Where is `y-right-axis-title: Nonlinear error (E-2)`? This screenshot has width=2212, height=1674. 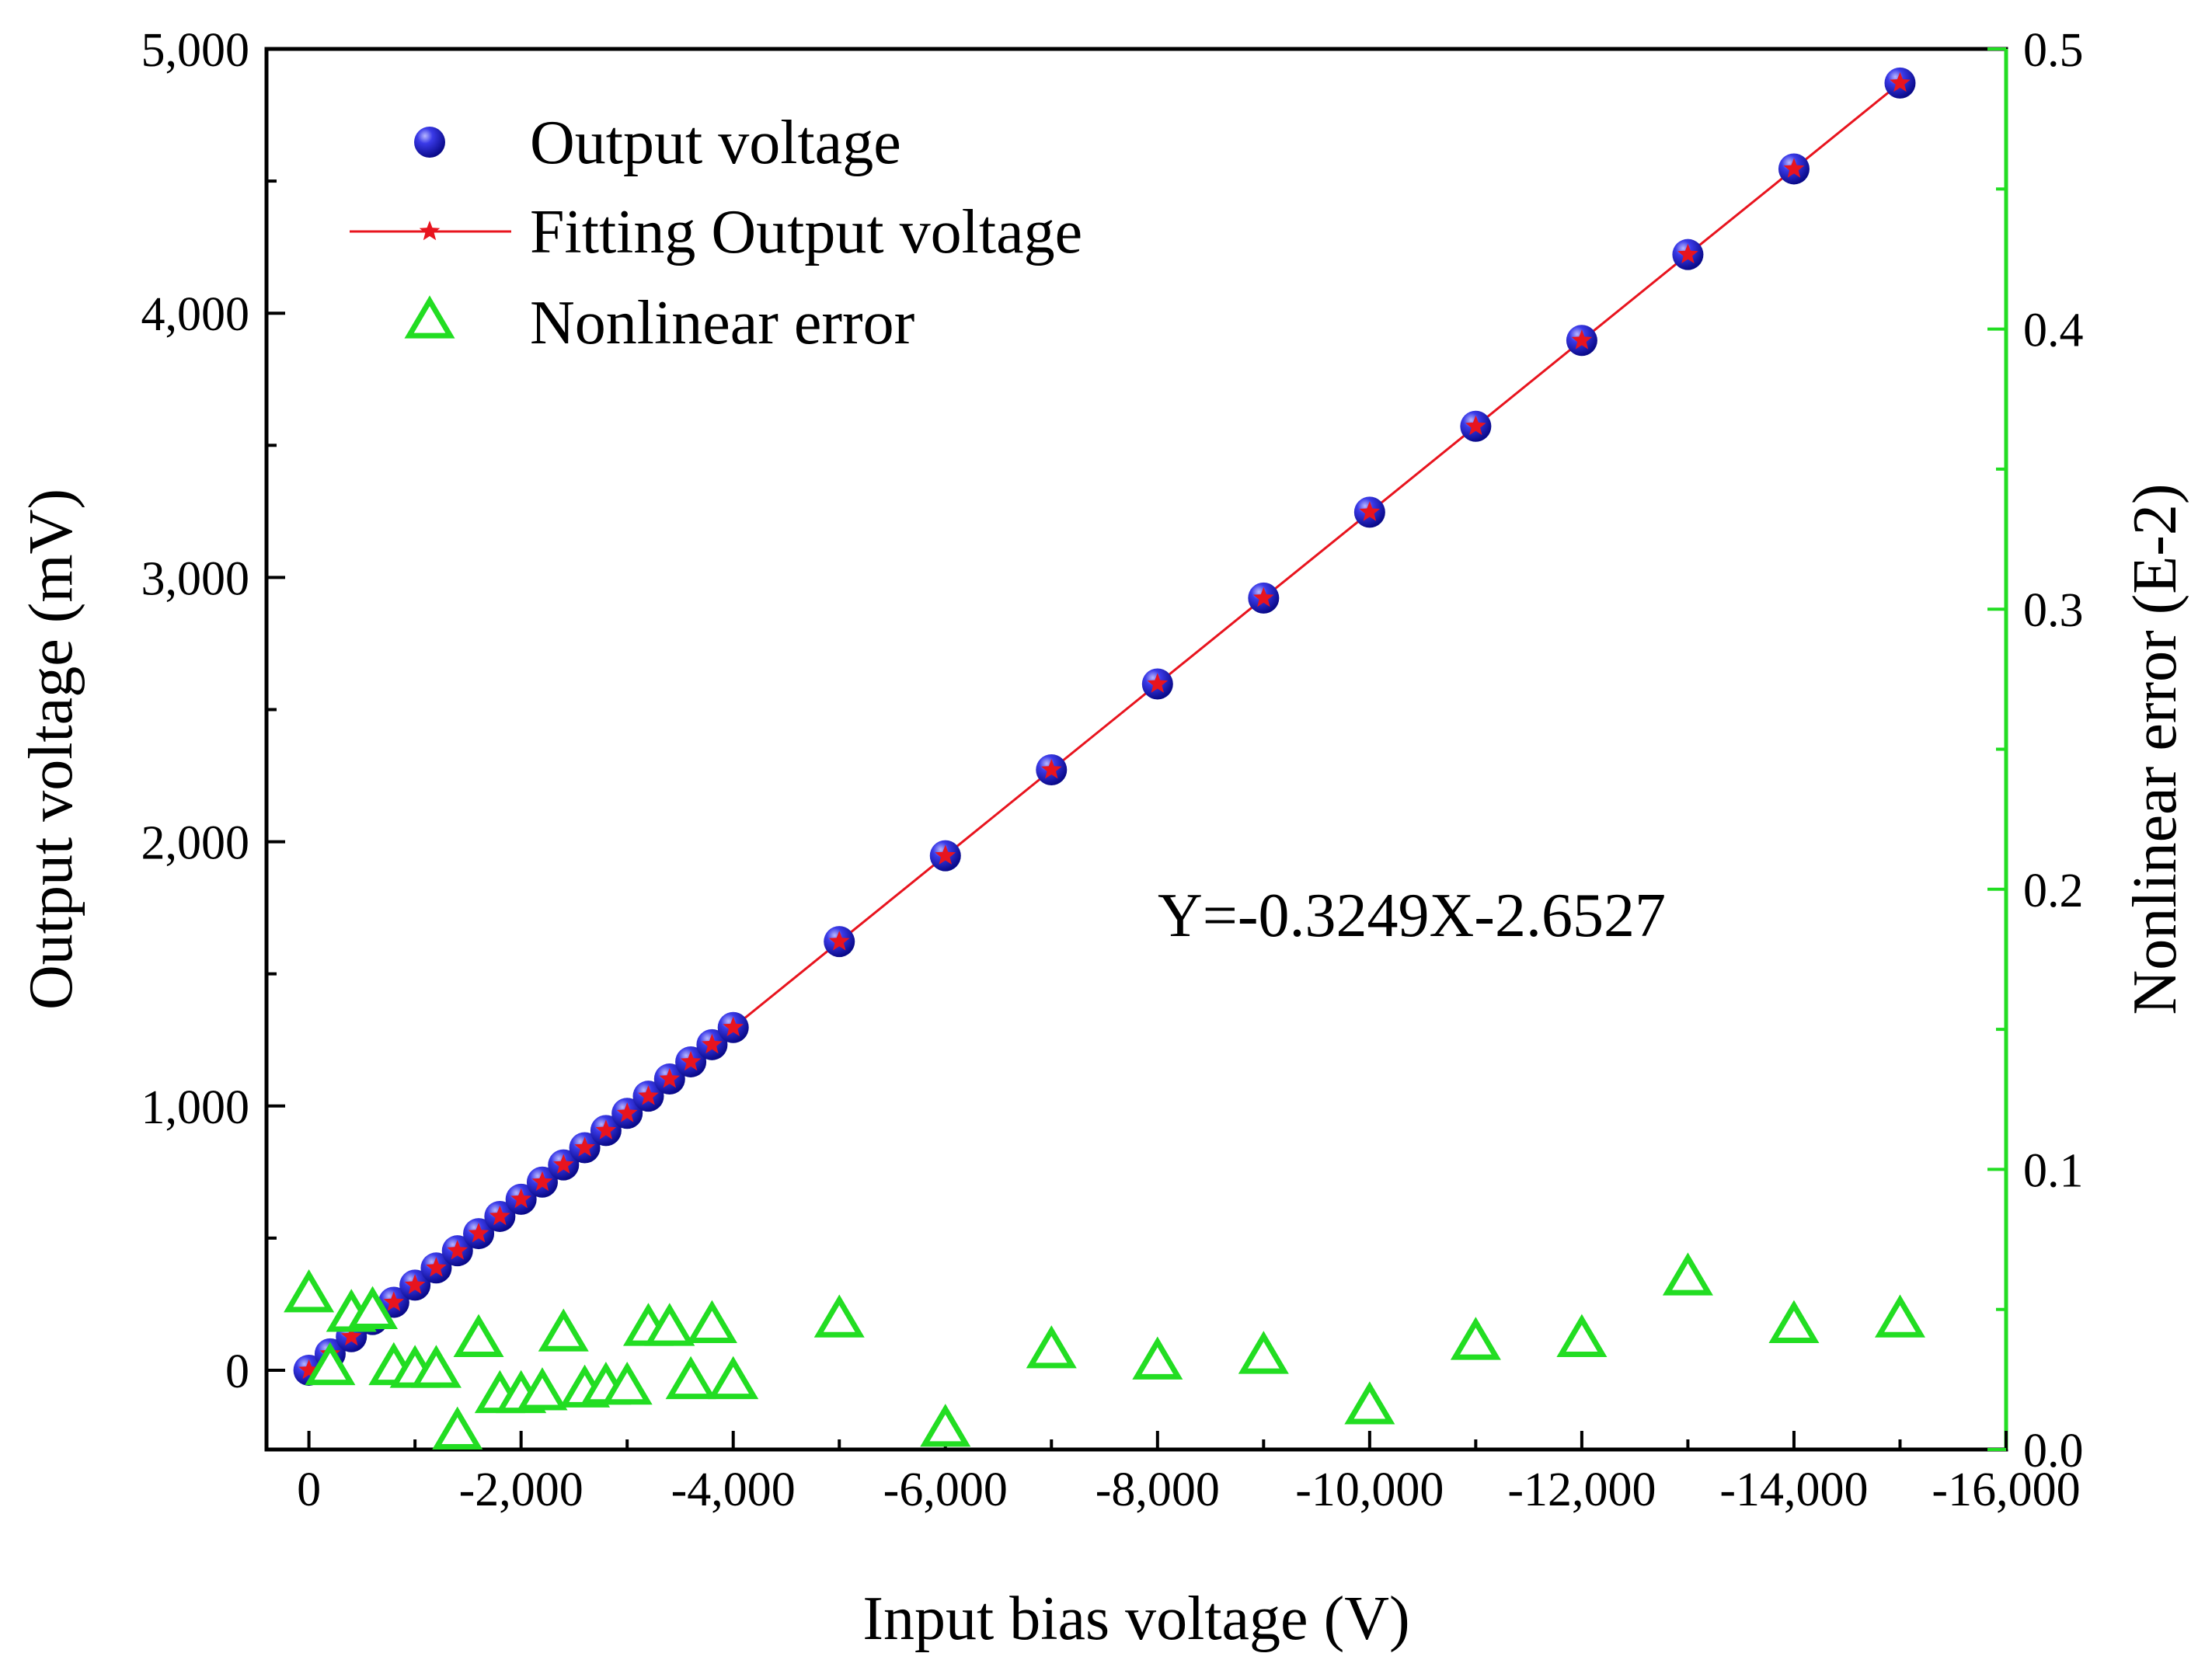
y-right-axis-title: Nonlinear error (E-2) is located at coordinates (2155, 748).